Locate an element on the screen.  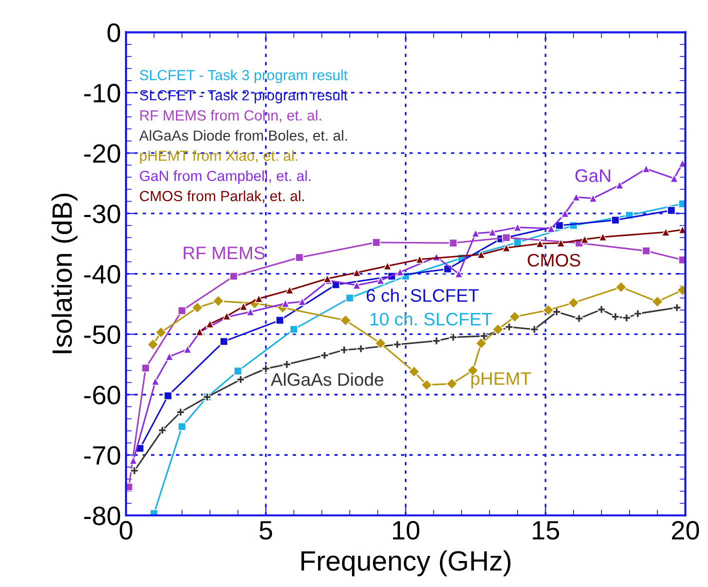
annotation: AlGaAs Diode is located at coordinates (327, 379).